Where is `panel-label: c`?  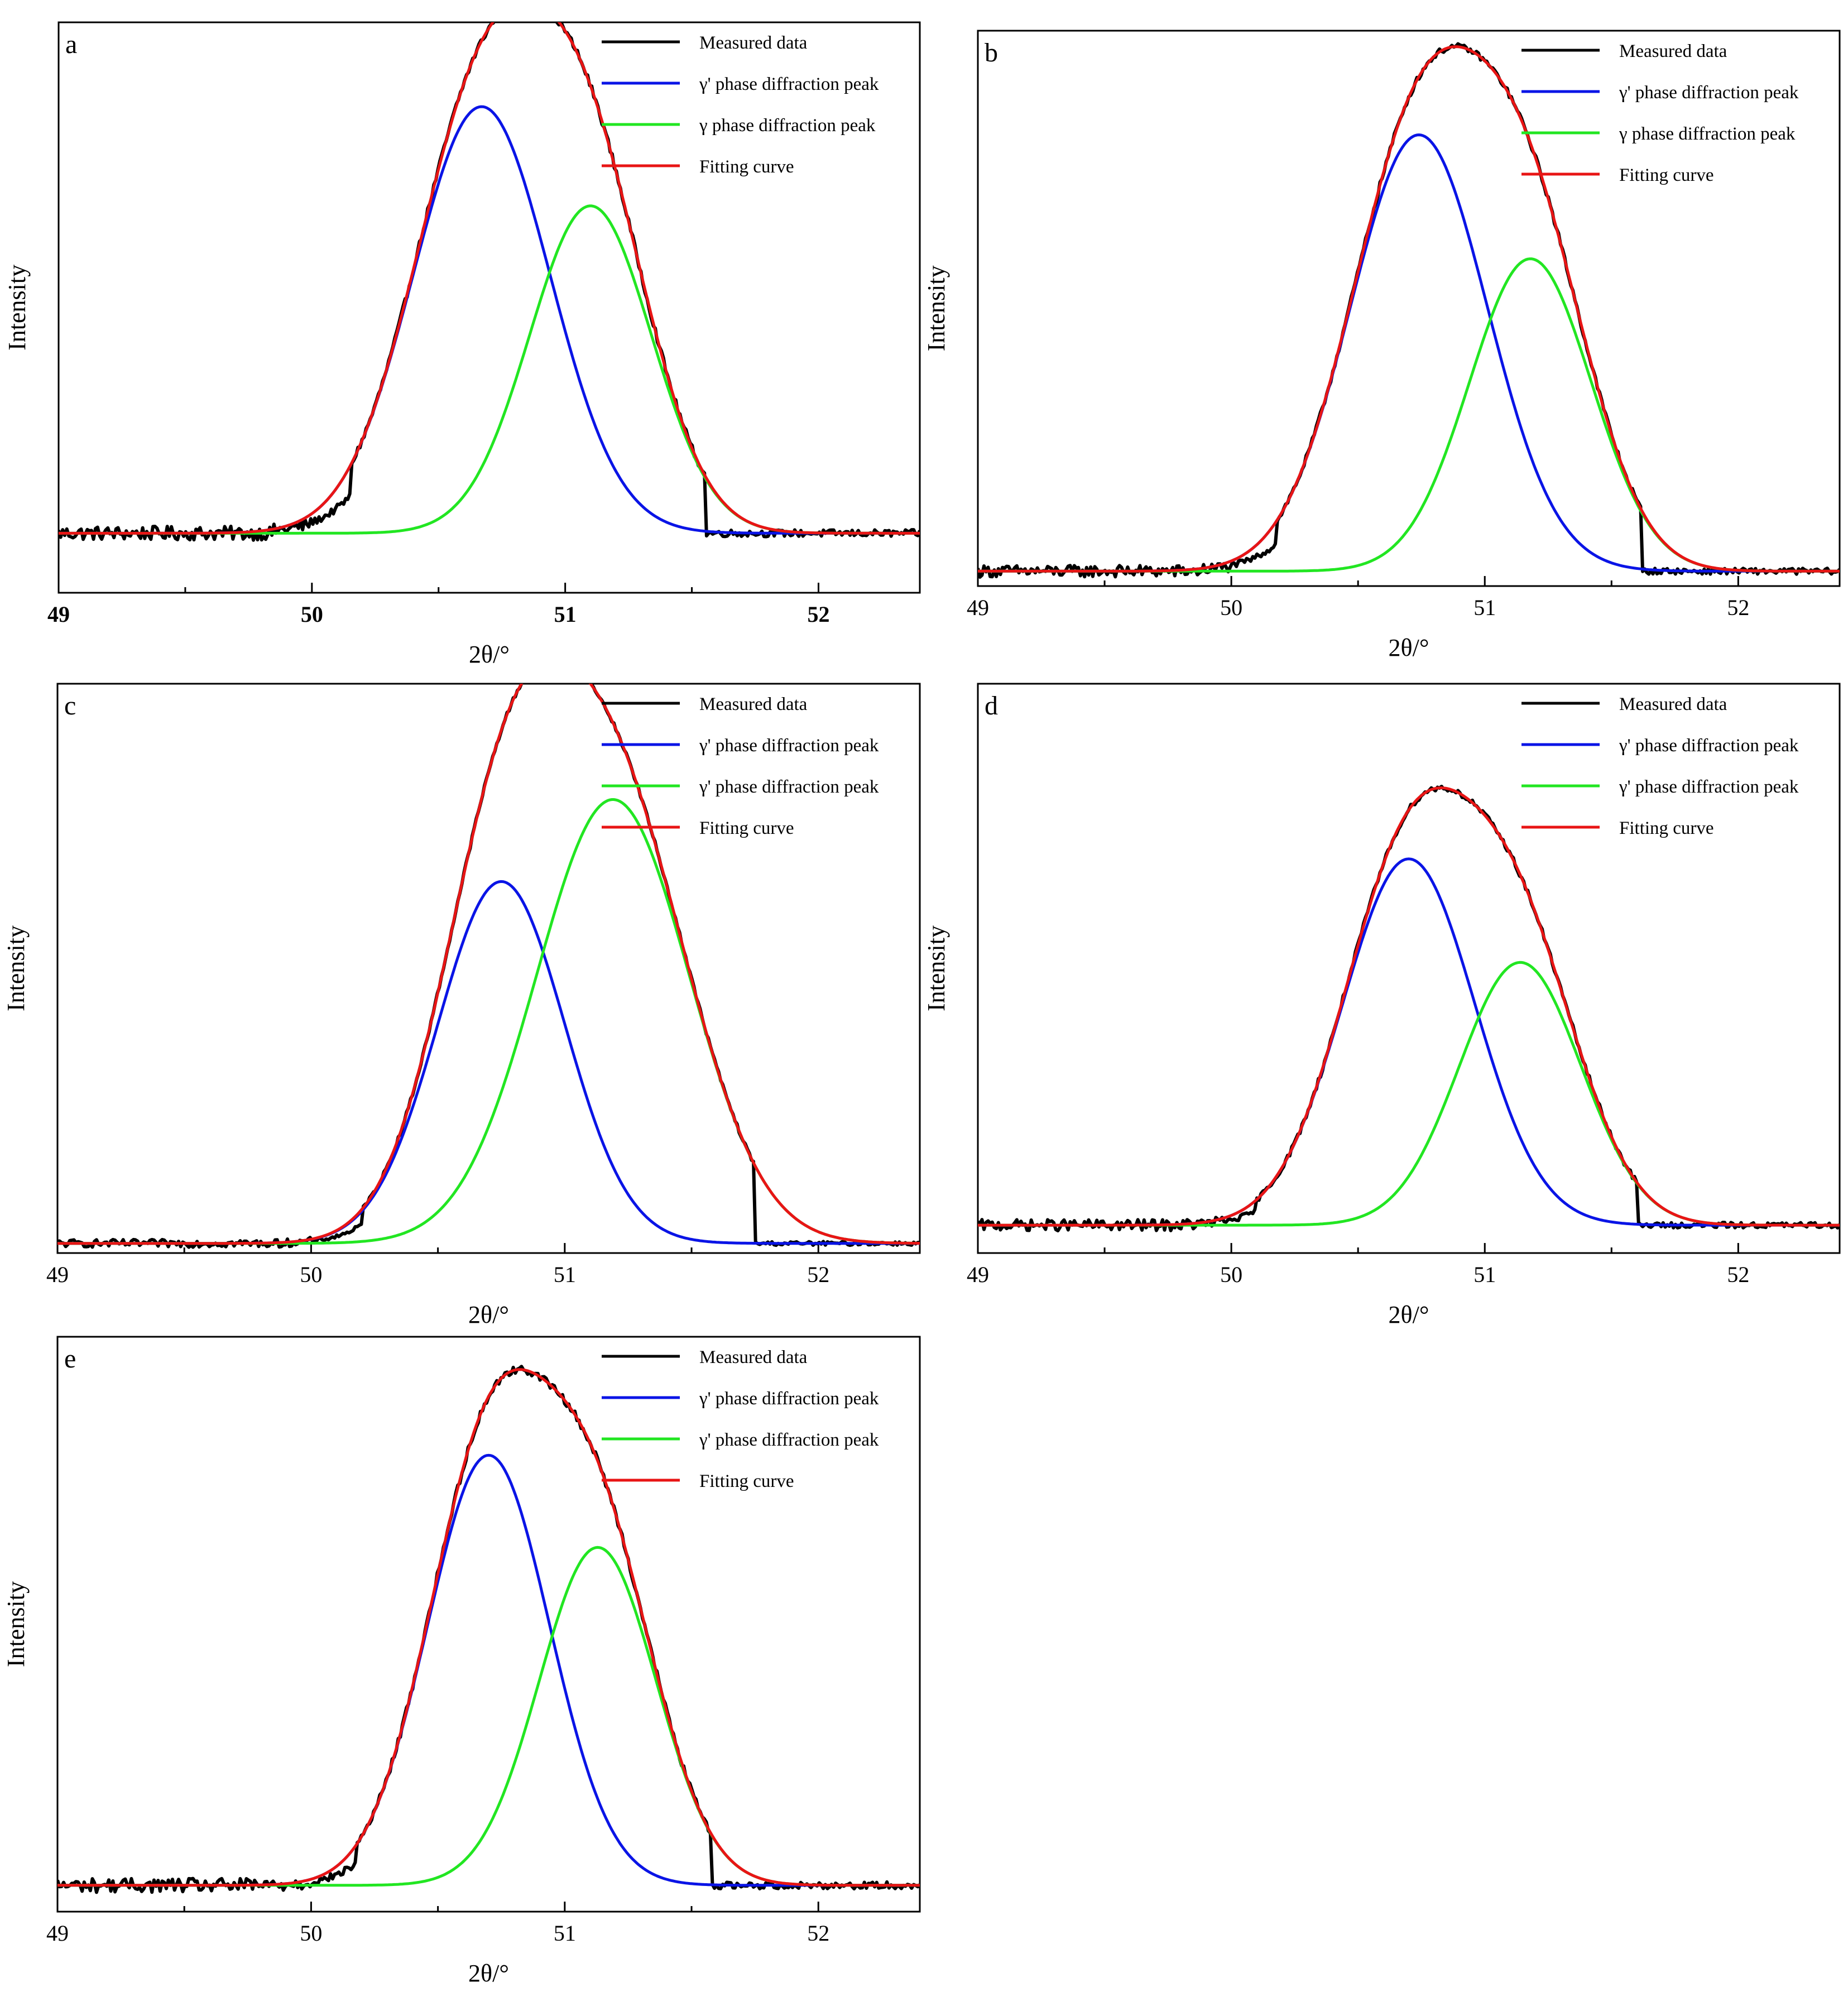
panel-label: c is located at coordinates (70, 706).